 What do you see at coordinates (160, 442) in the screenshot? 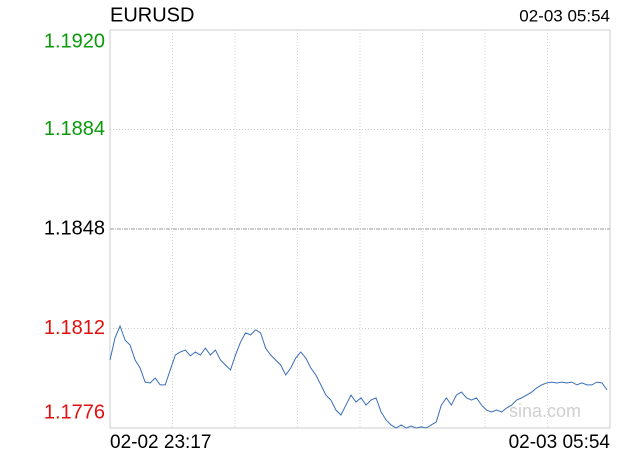
I see `x-tick-label: 02-02 23:17` at bounding box center [160, 442].